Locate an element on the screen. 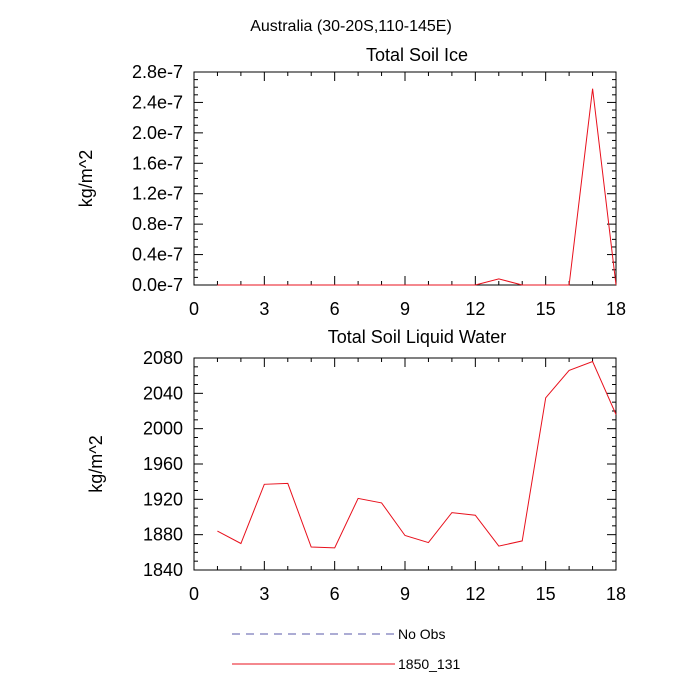  y-tick-label: 0.8e-7 is located at coordinates (157, 224).